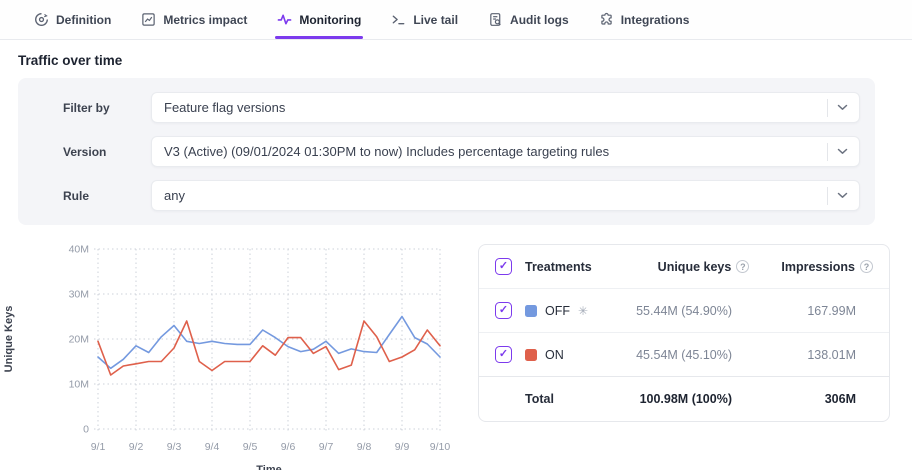 Image resolution: width=912 pixels, height=470 pixels. What do you see at coordinates (330, 19) in the screenshot?
I see `tab-label: Monitoring` at bounding box center [330, 19].